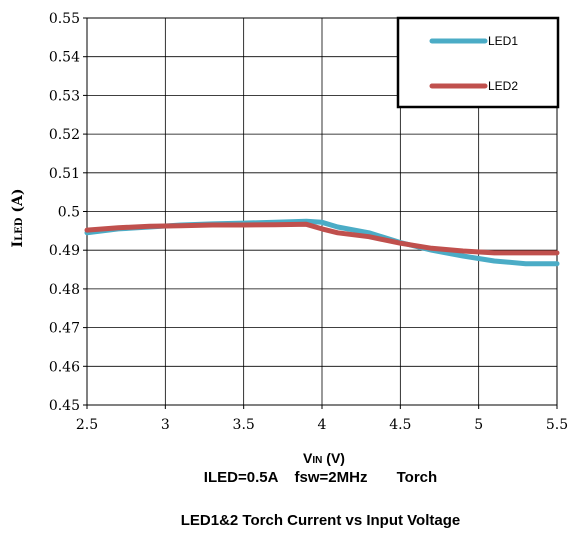 The image size is (571, 539). I want to click on y-tick-label: 0.52, so click(64, 135).